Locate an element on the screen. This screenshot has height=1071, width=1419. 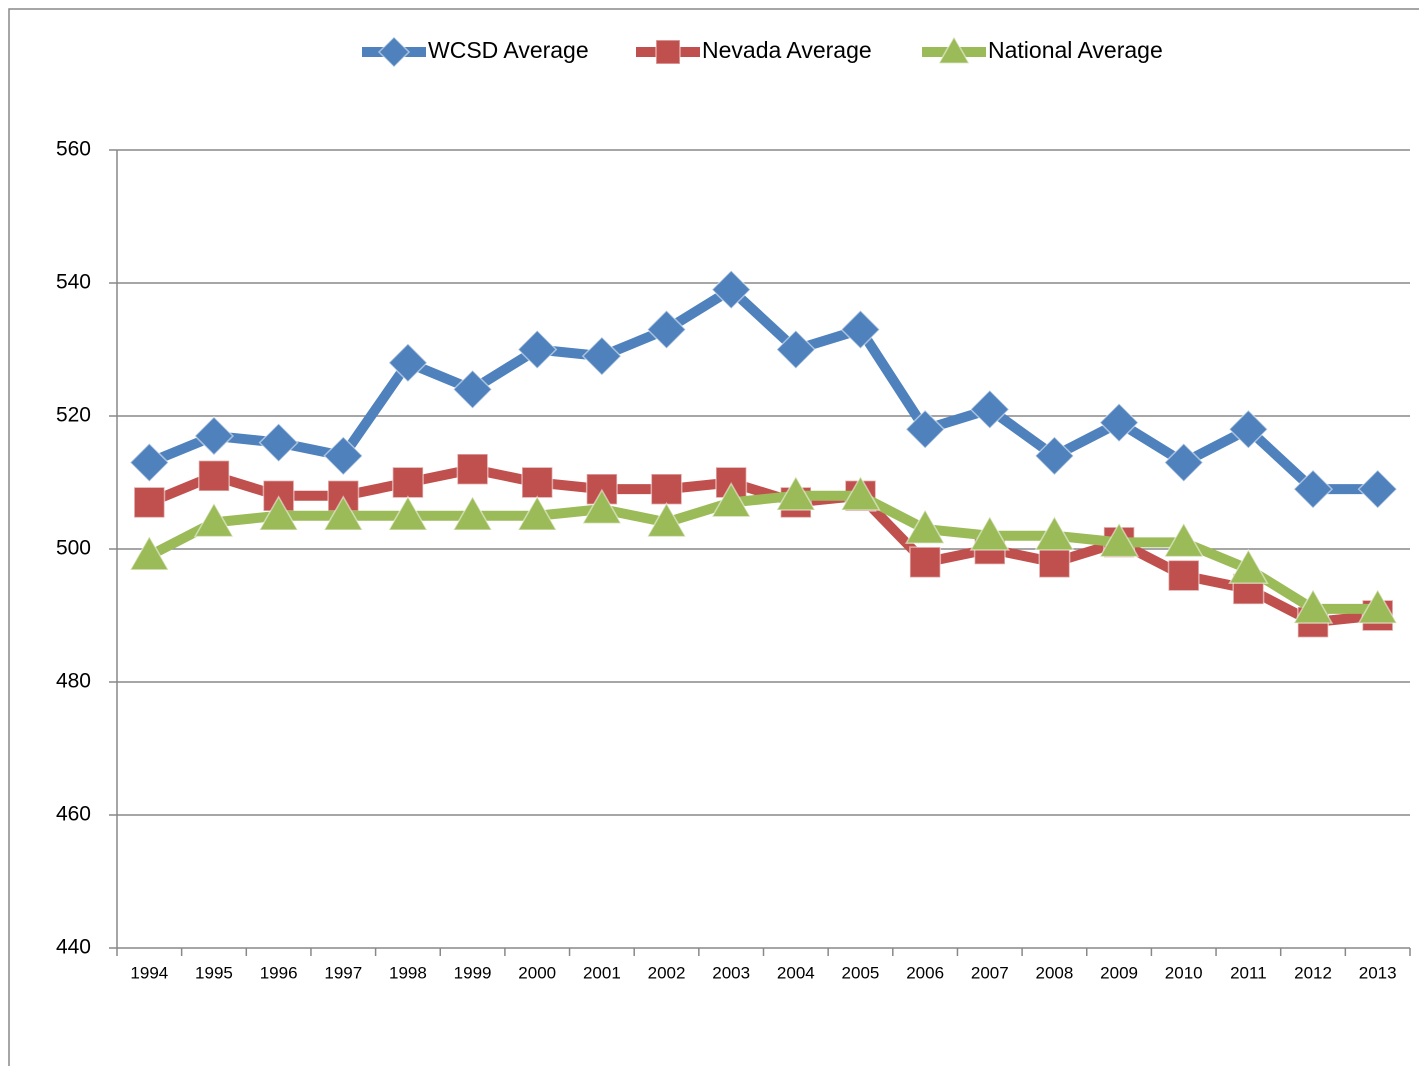
legend-label: Nevada Average is located at coordinates (787, 50).